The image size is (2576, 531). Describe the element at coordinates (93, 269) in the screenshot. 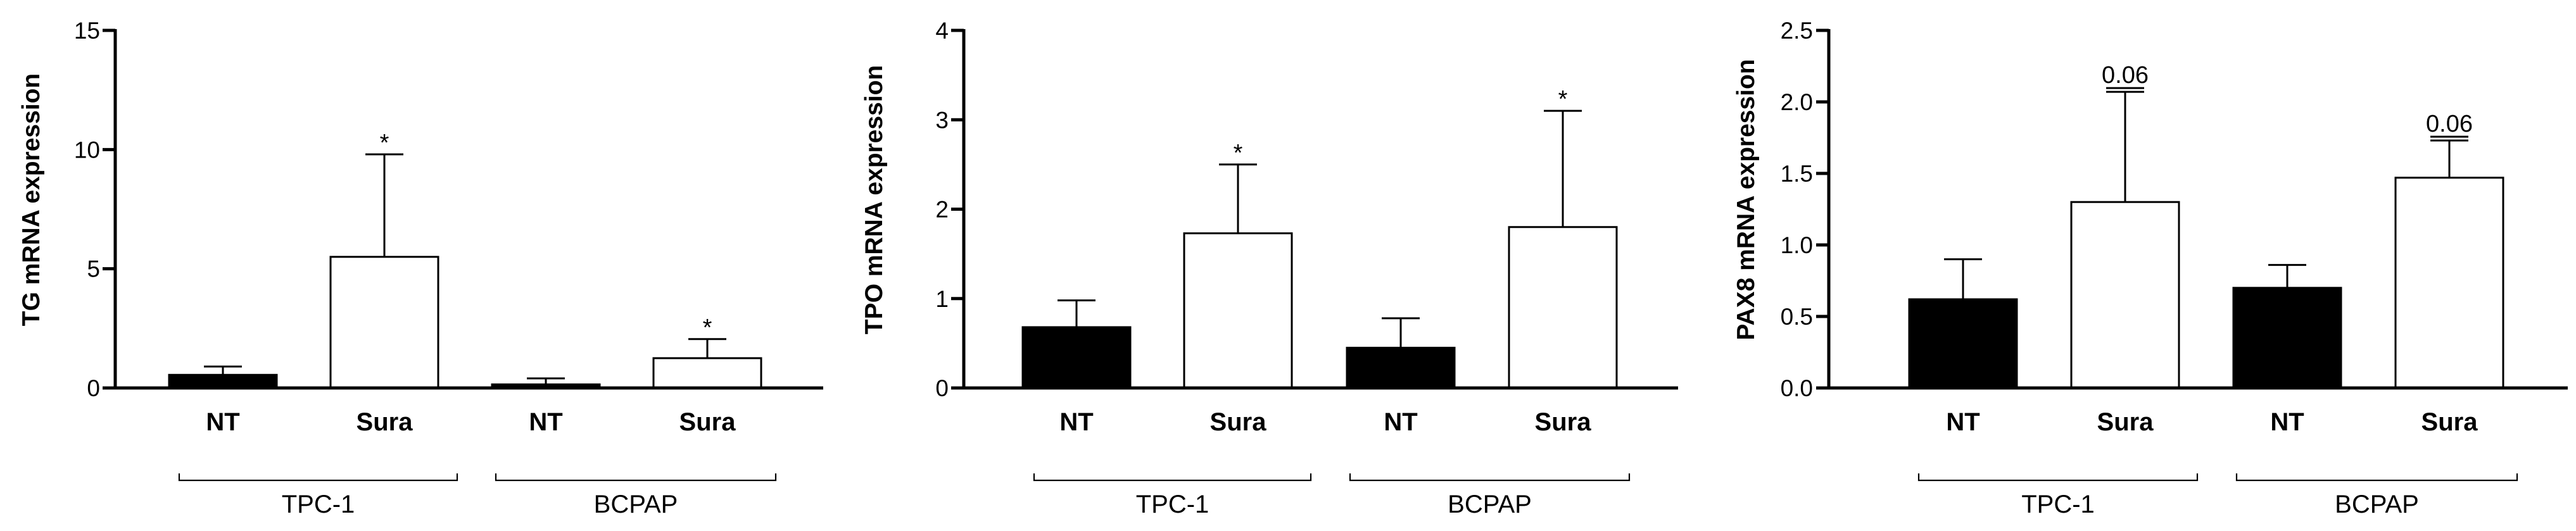

I see `y-tick-label: 5` at that location.